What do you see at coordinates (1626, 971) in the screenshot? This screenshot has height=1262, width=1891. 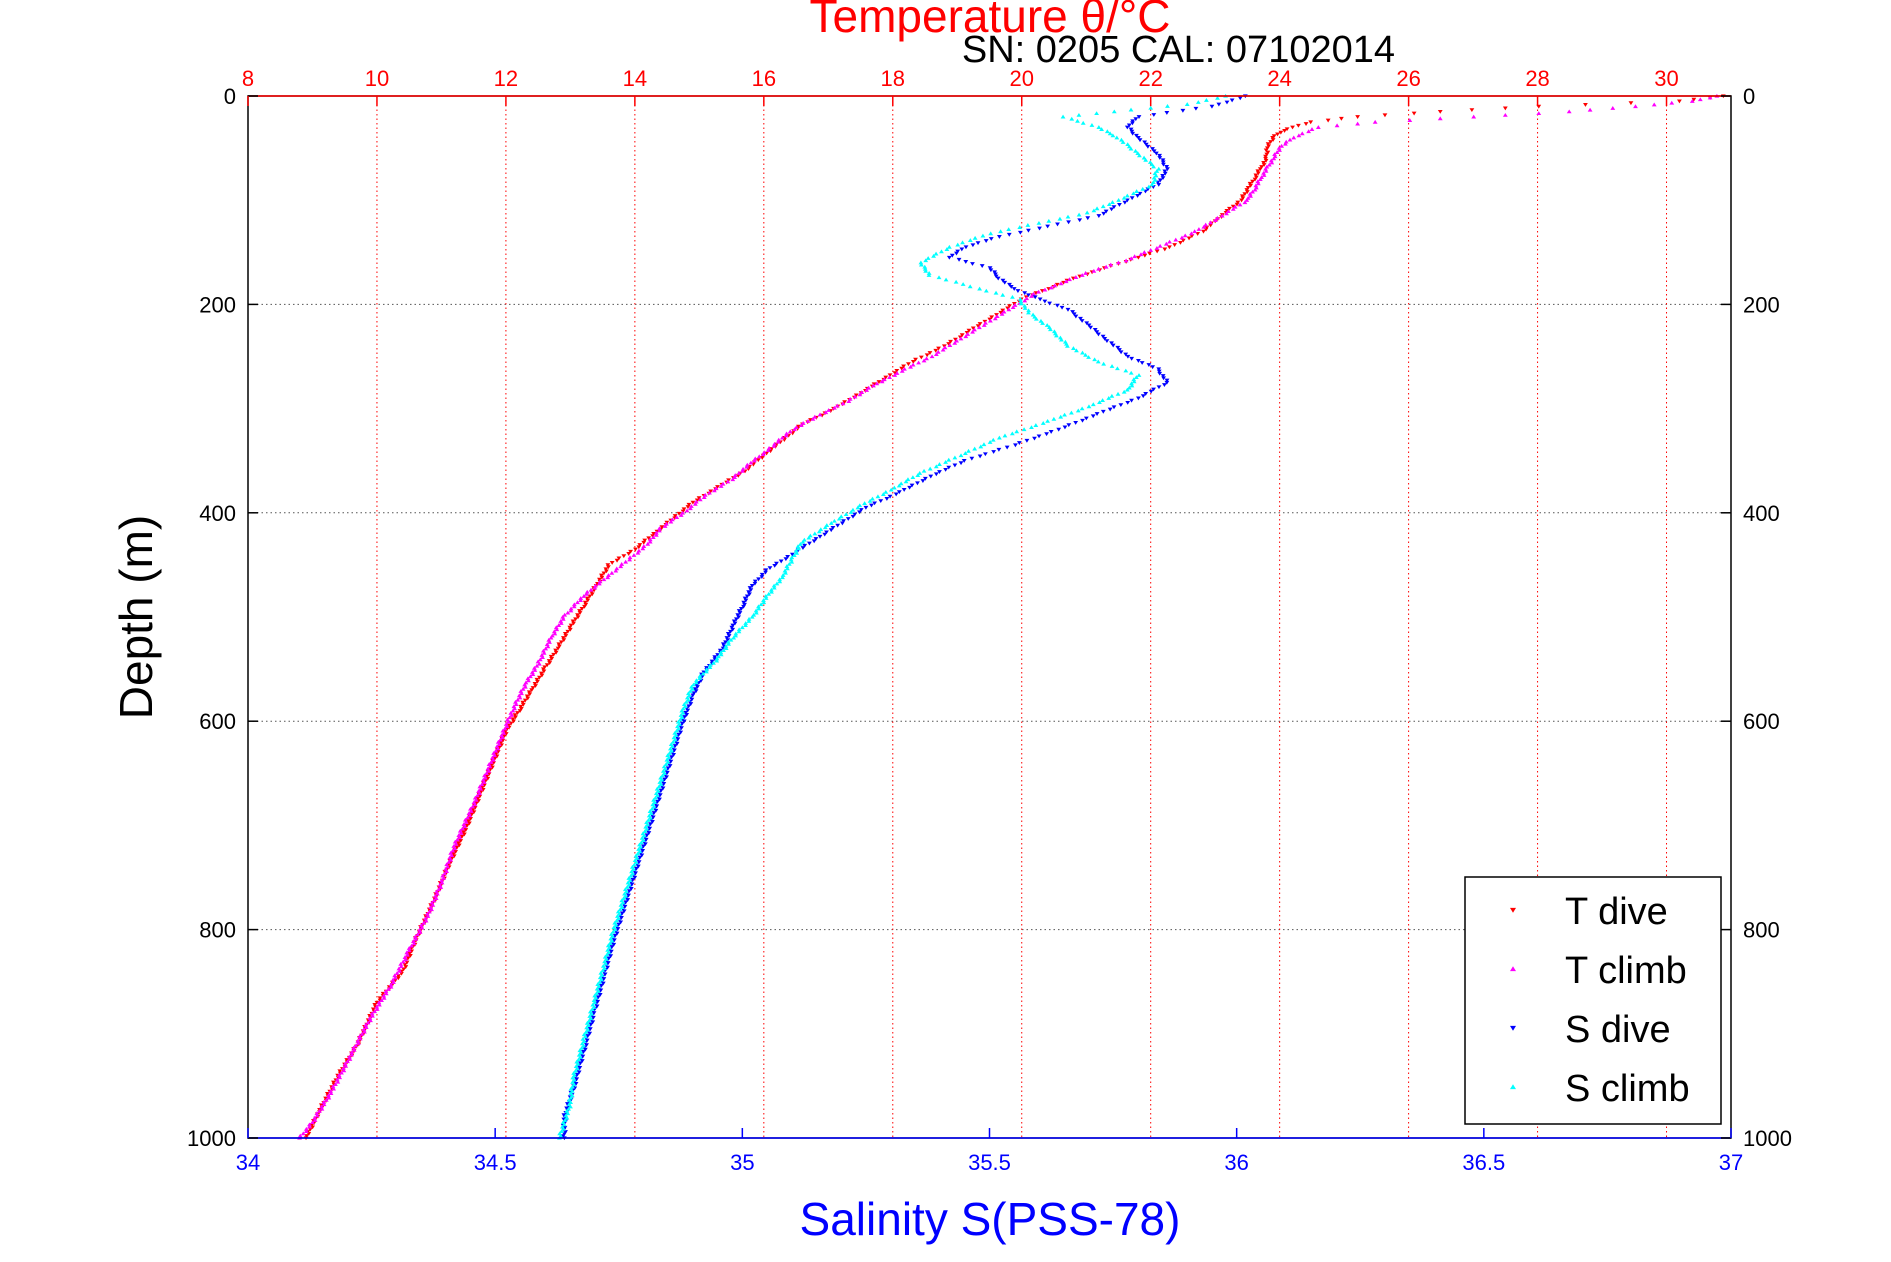 I see `legend-label: T climb` at bounding box center [1626, 971].